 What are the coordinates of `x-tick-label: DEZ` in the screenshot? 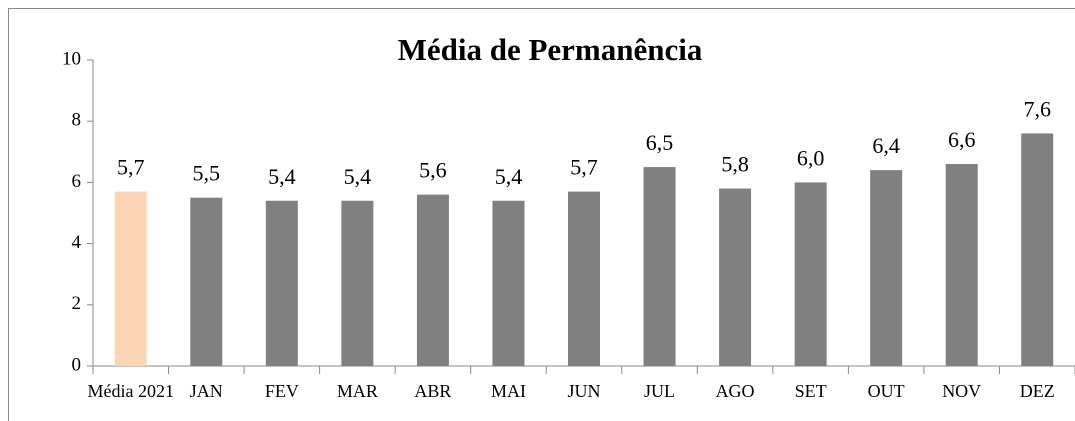 It's located at (1037, 391).